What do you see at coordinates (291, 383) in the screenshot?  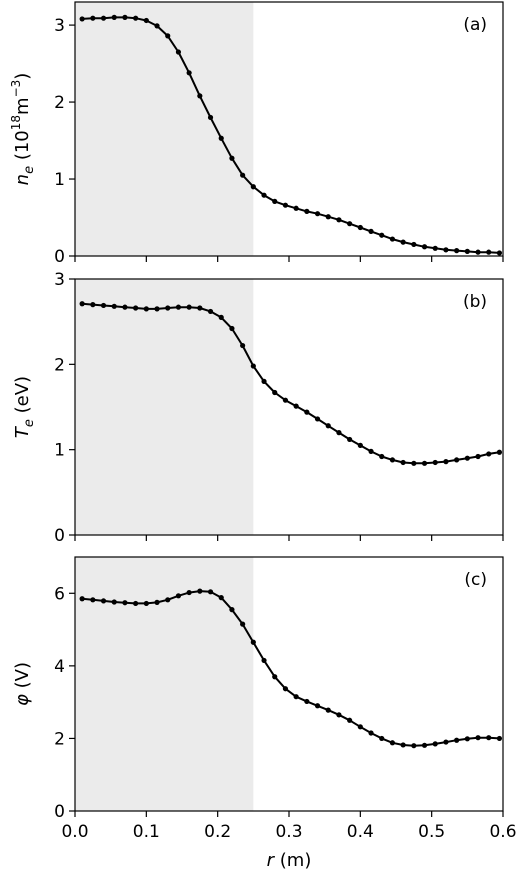 I see `series-line` at bounding box center [291, 383].